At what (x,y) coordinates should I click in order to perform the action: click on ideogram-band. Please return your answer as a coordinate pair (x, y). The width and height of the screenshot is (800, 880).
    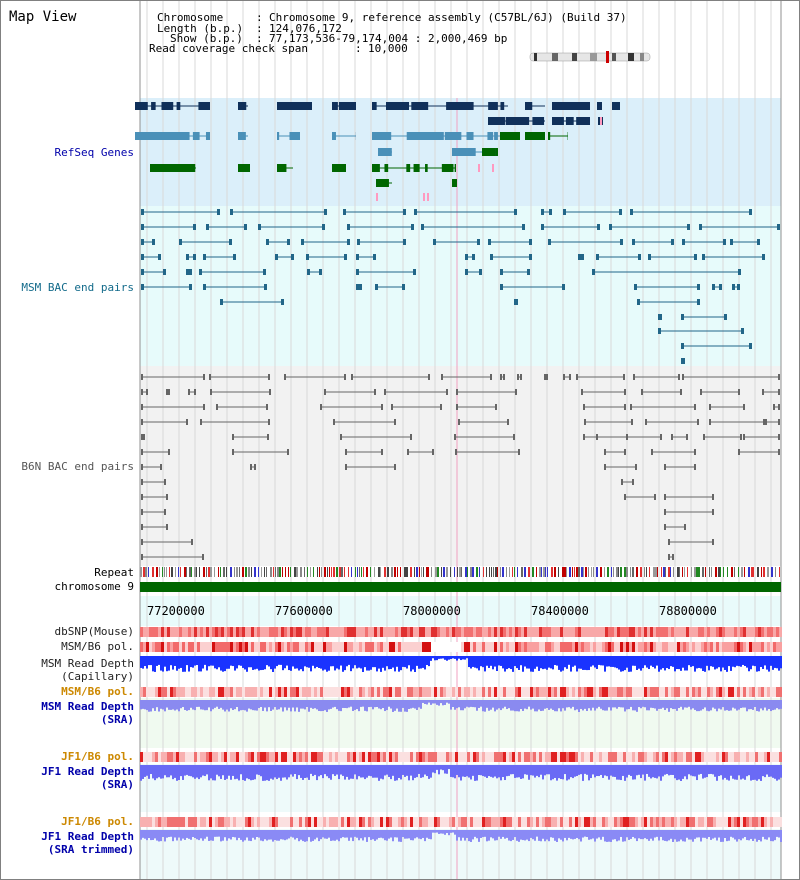
    Looking at the image, I should click on (614, 57).